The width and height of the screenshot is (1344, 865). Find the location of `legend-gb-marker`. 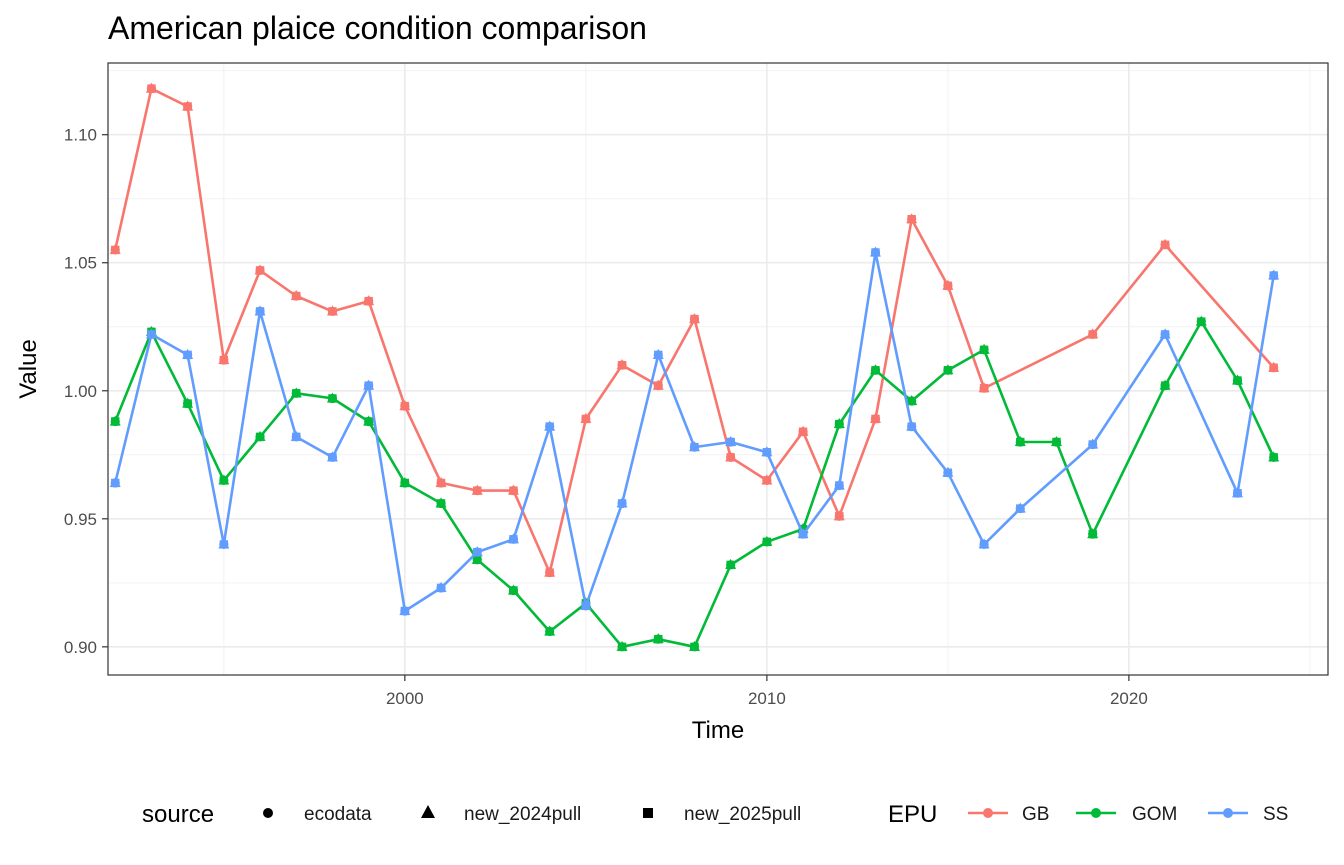

legend-gb-marker is located at coordinates (988, 813).